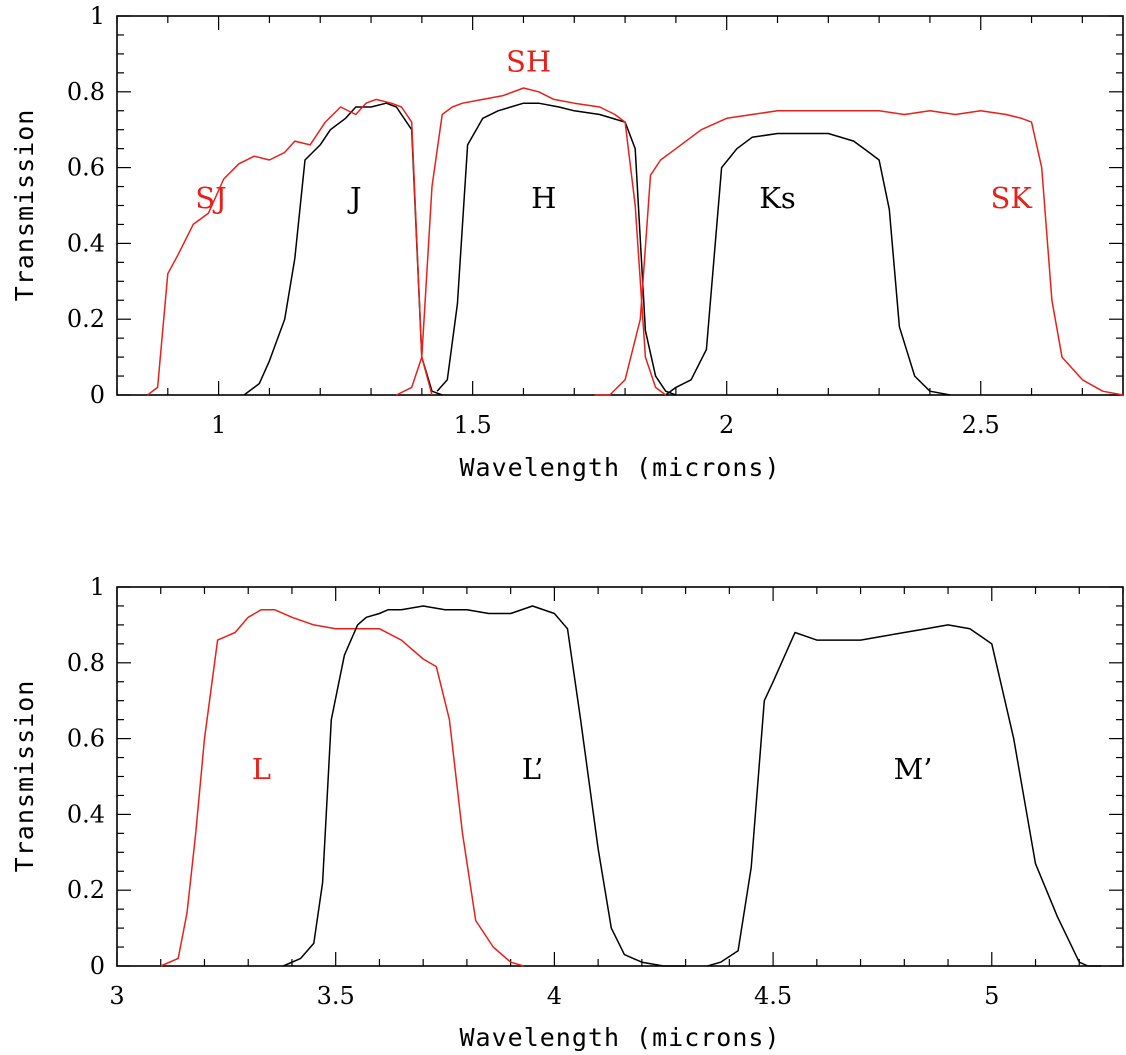 This screenshot has width=1126, height=1055. What do you see at coordinates (592, 769) in the screenshot?
I see `curve-labels: L L’ M’` at bounding box center [592, 769].